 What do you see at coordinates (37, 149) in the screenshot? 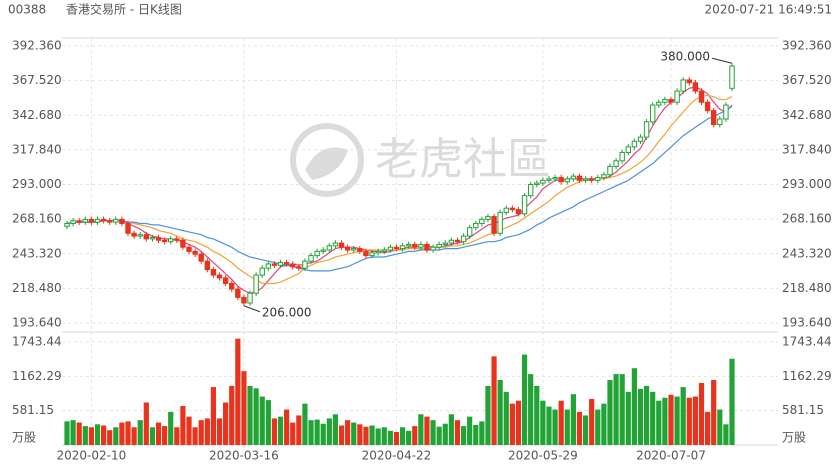
I see `y-tick-label: 317.840` at bounding box center [37, 149].